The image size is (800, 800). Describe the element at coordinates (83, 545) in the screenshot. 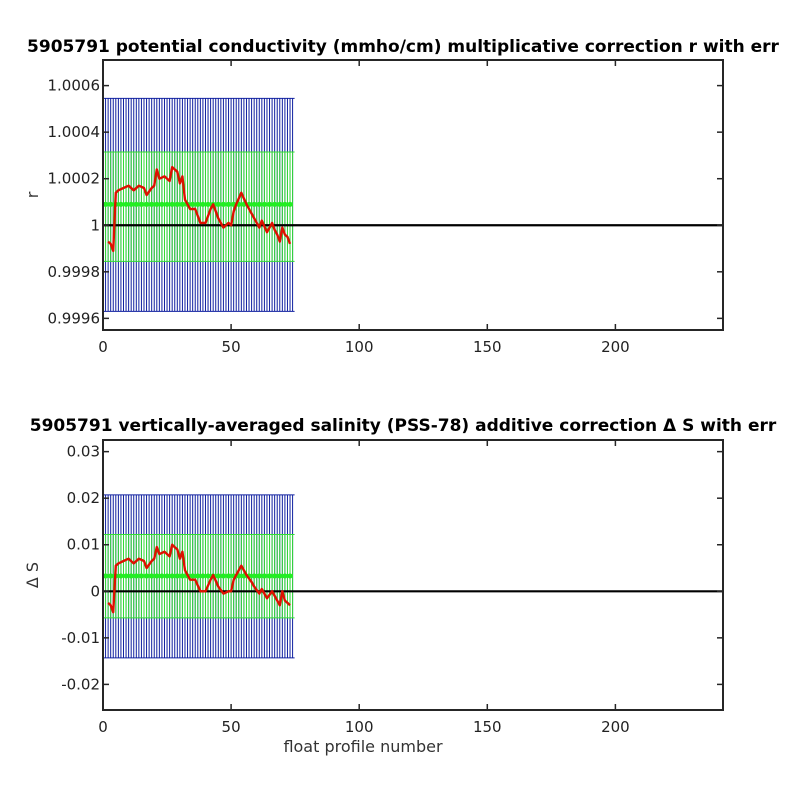

I see `y-tick-label: 0.01` at that location.